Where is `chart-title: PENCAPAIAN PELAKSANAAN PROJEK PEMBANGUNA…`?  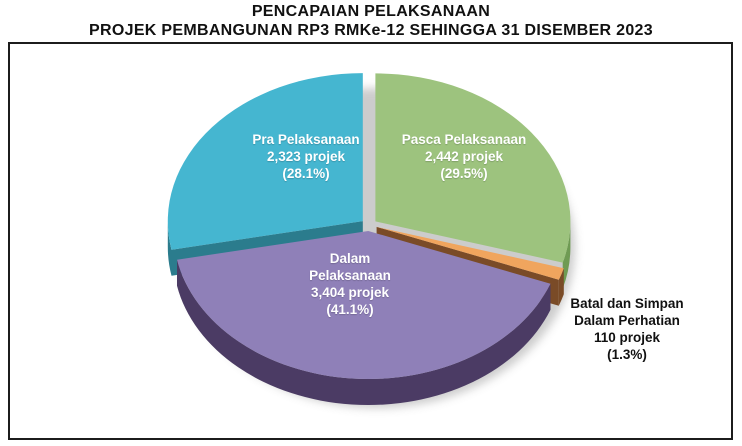 chart-title: PENCAPAIAN PELAKSANAAN PROJEK PEMBANGUNA… is located at coordinates (371, 21).